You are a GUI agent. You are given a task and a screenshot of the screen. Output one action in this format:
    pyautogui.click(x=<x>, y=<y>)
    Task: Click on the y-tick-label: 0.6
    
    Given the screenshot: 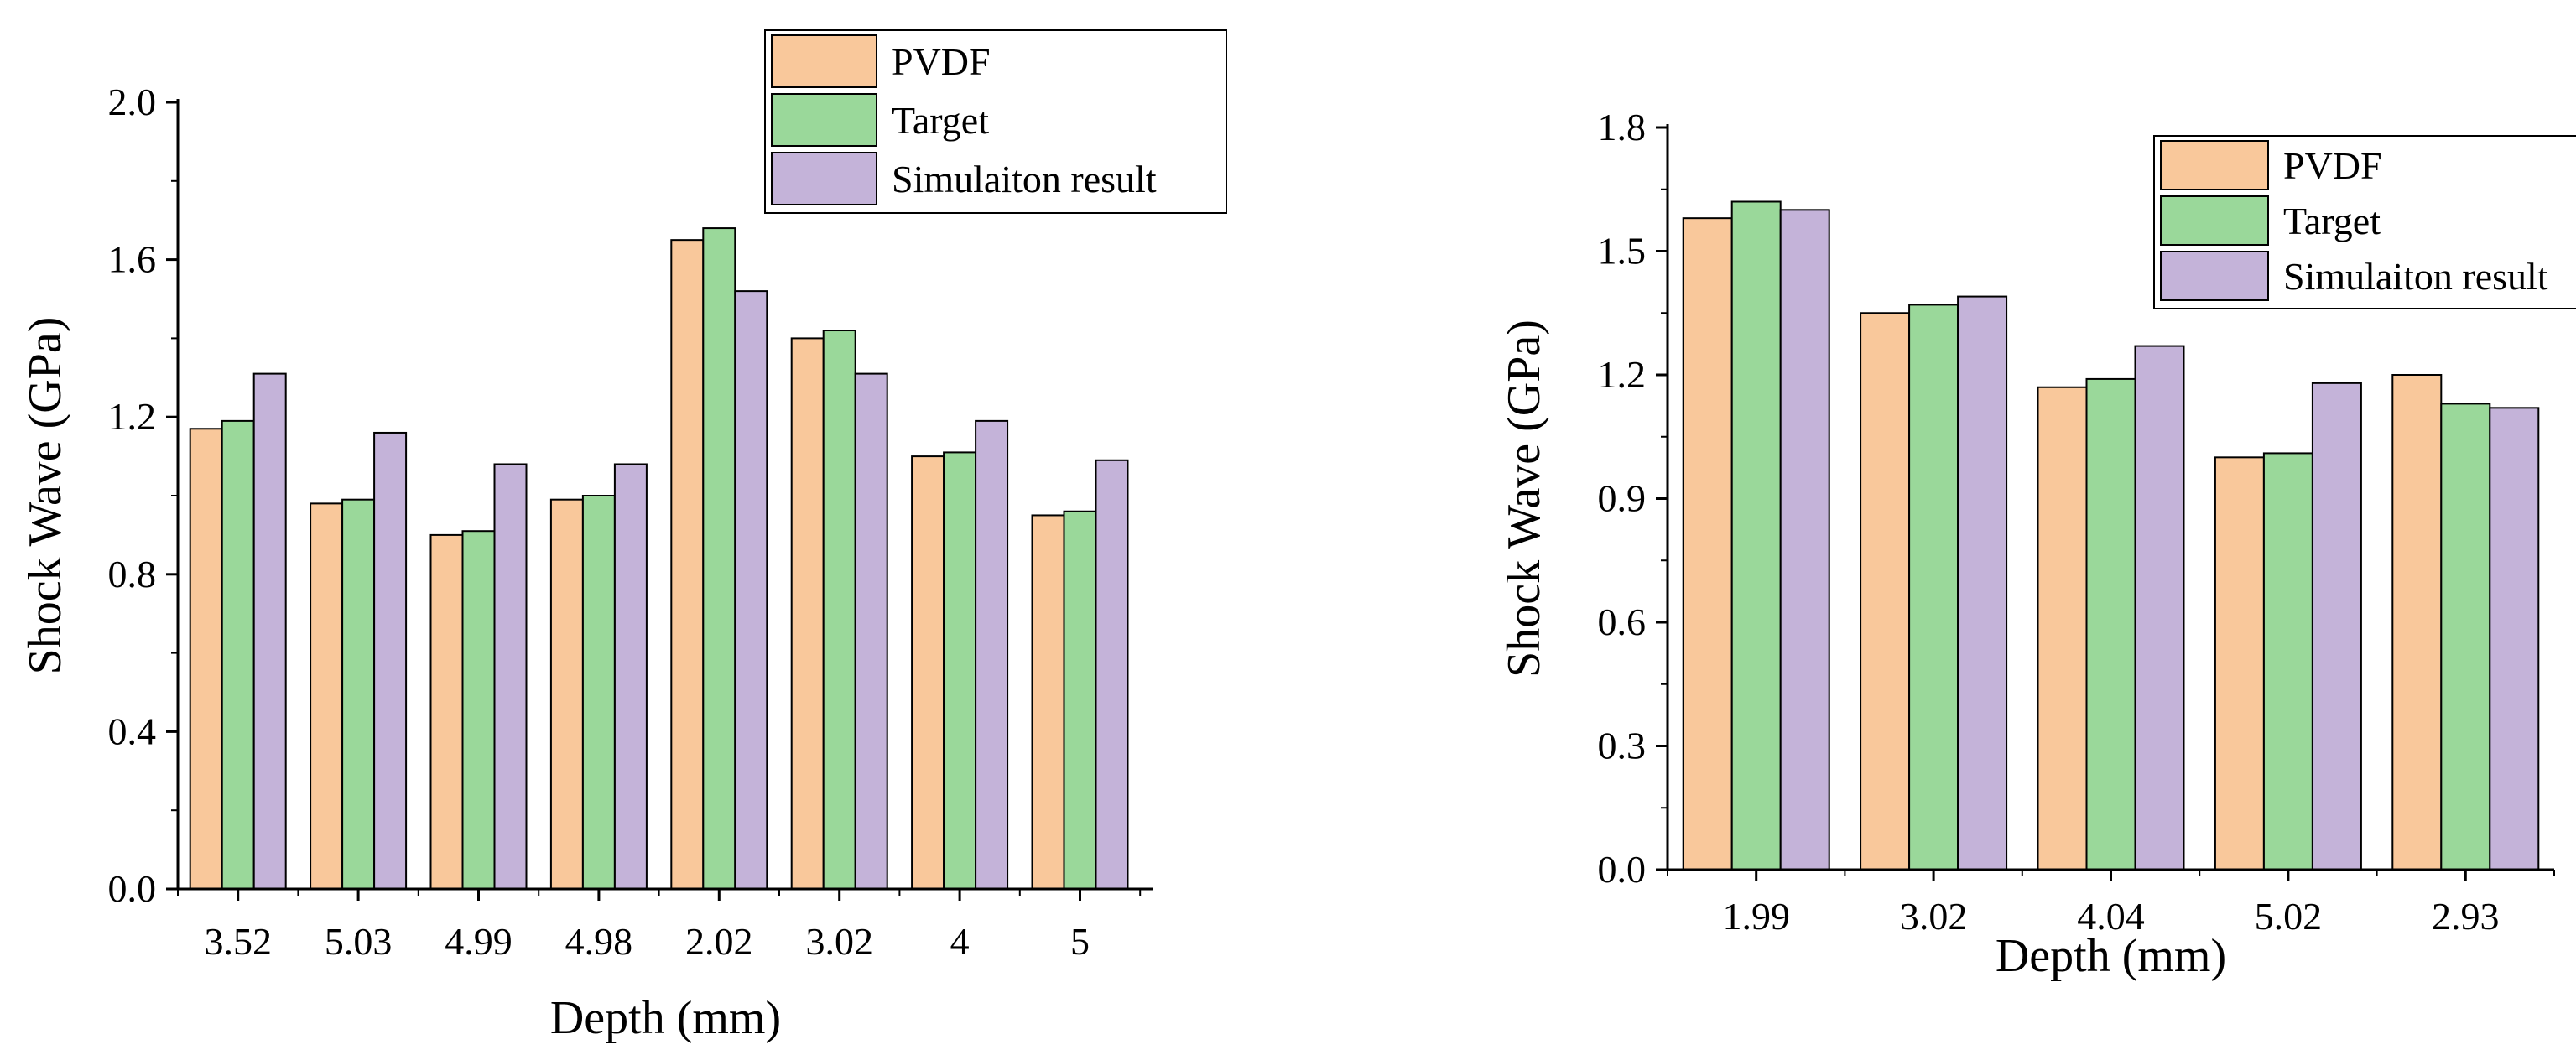 What is the action you would take?
    pyautogui.click(x=1622, y=622)
    